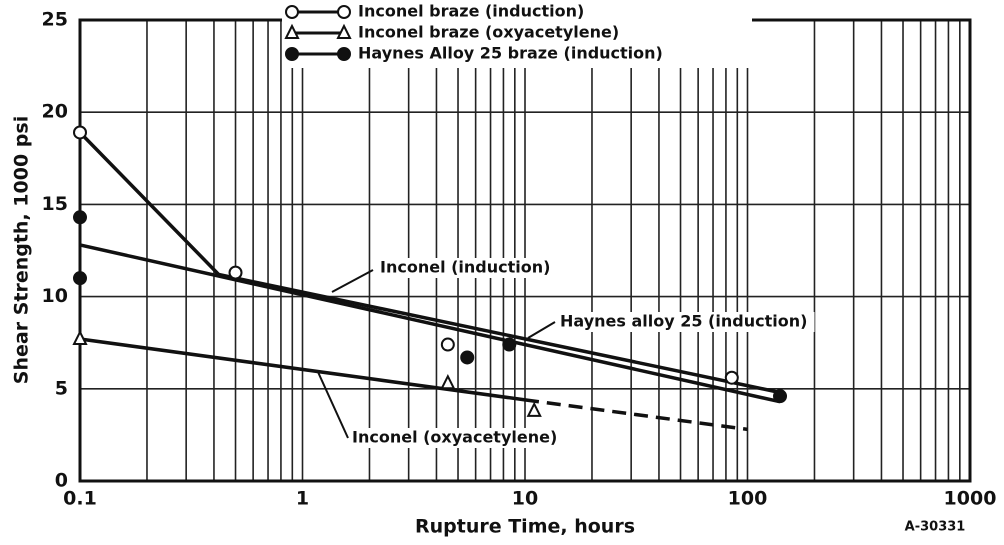 This screenshot has width=1004, height=545. I want to click on annotation: Inconel (induction), so click(465, 267).